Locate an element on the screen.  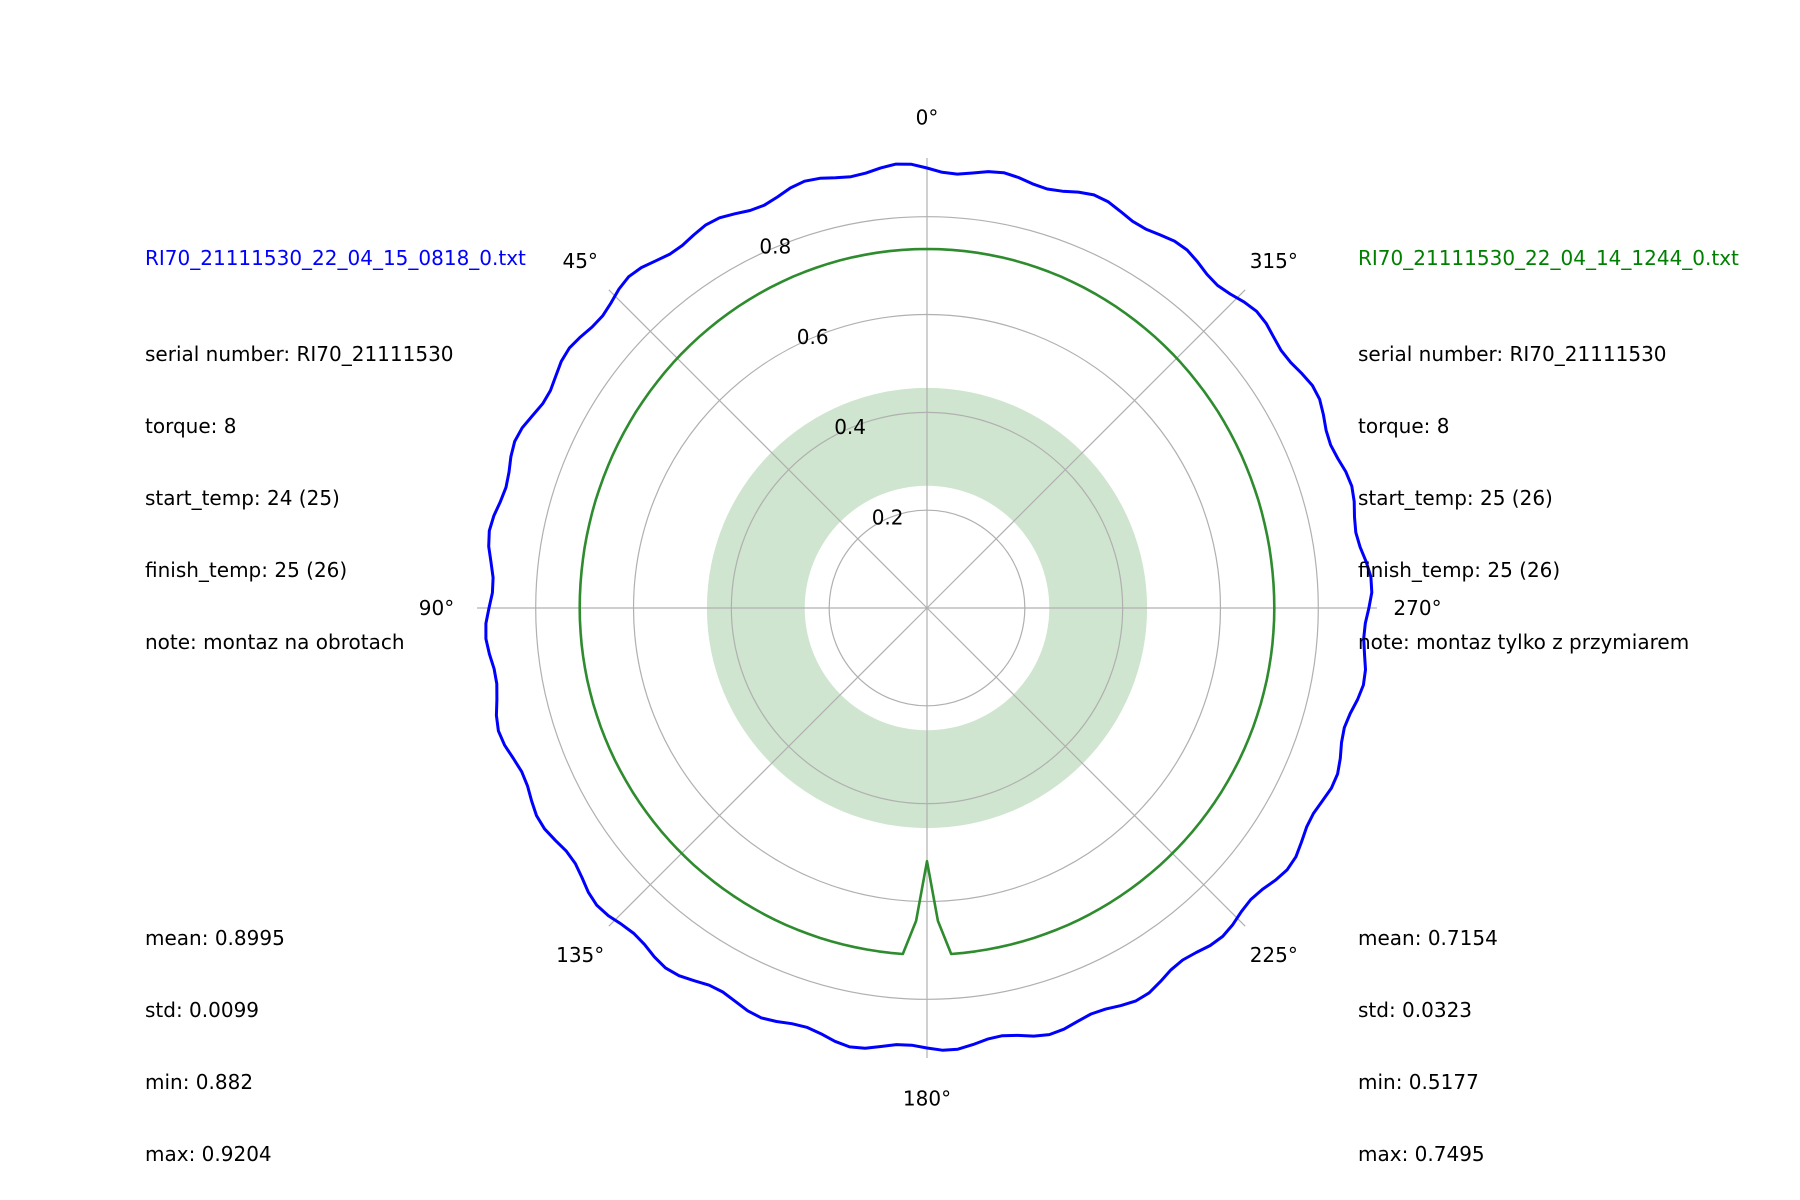
right-stat-mean: mean: 0.7154 is located at coordinates (1428, 938).